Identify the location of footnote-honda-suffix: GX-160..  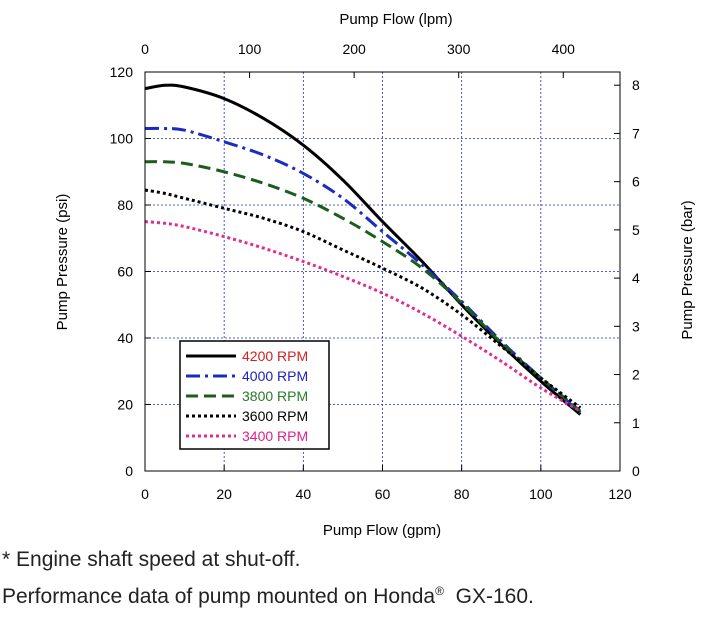
(488, 596).